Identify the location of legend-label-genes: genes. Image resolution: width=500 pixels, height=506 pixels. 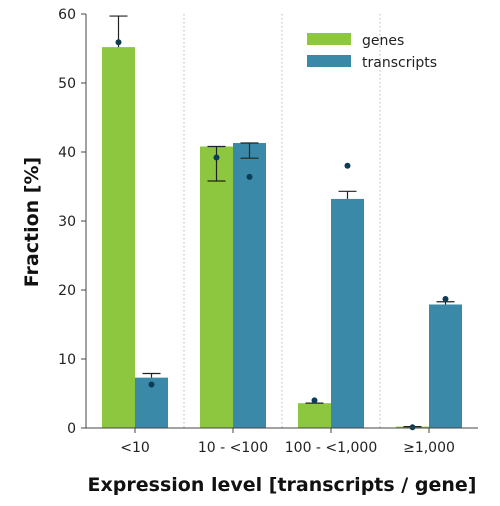
(383, 41).